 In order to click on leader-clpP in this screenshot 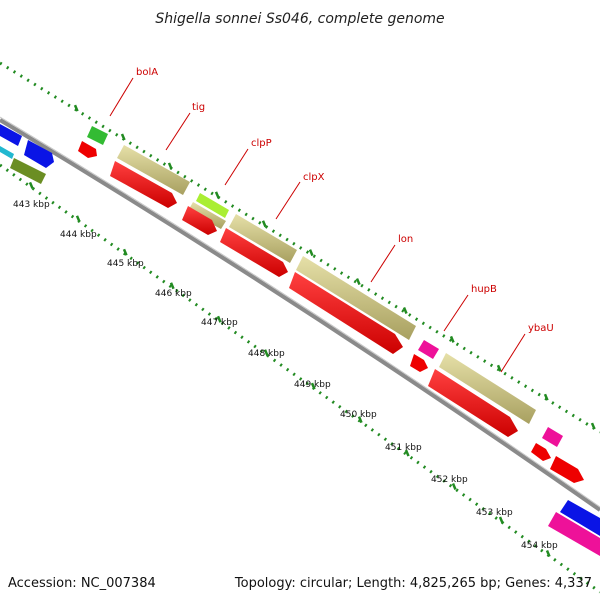, I will do `click(236, 167)`.